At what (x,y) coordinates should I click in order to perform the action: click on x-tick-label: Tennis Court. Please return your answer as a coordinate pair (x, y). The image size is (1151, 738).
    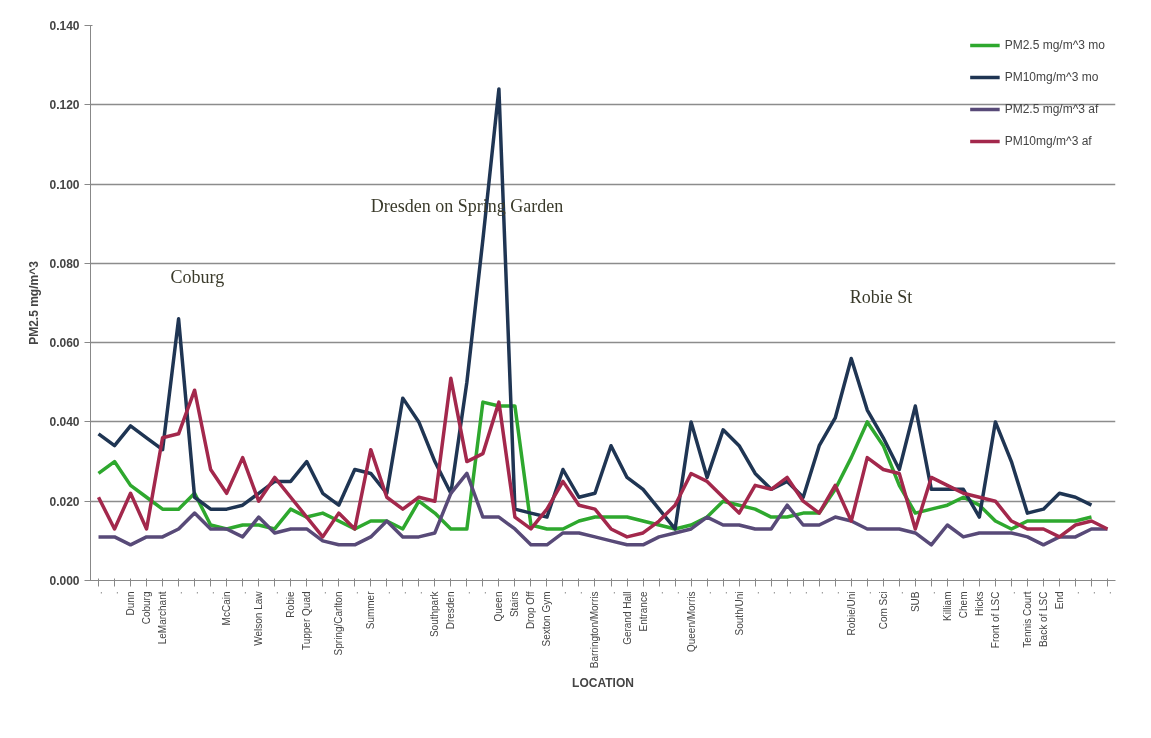
    Looking at the image, I should click on (1027, 619).